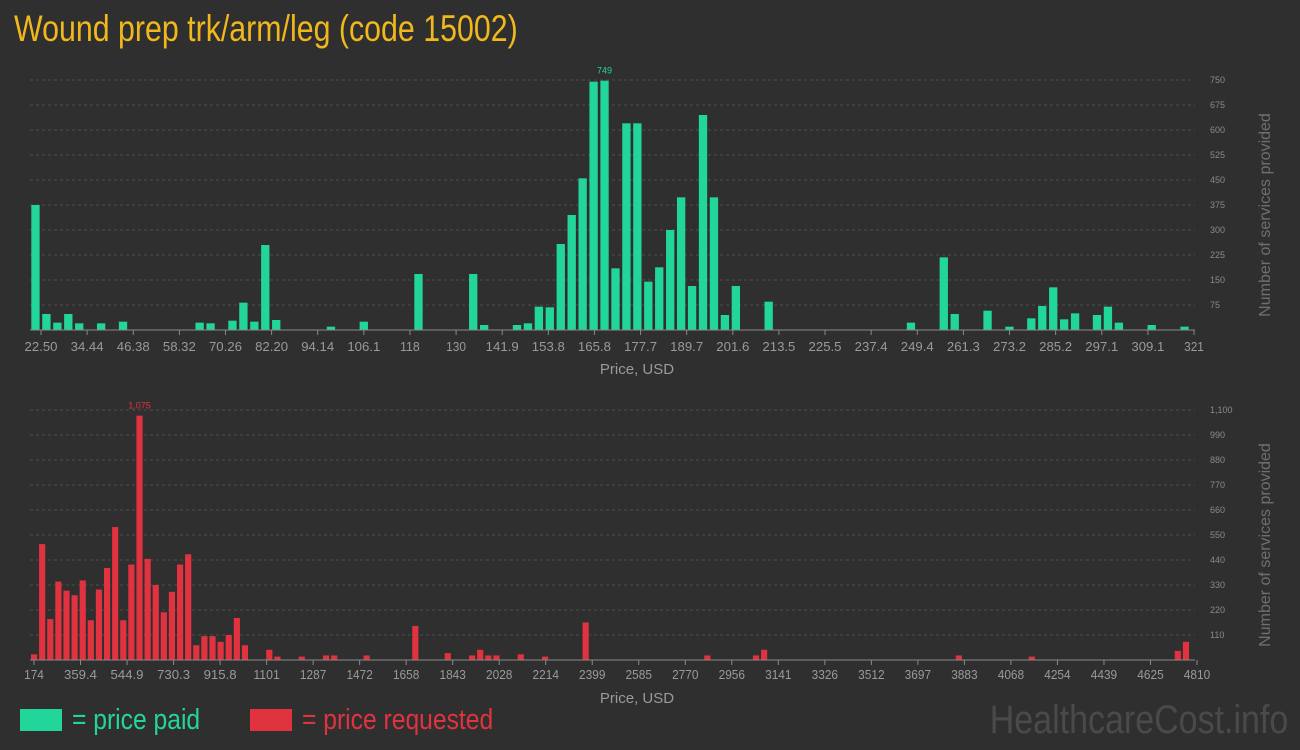  Describe the element at coordinates (1217, 635) in the screenshot. I see `y-tick-label: 110` at that location.